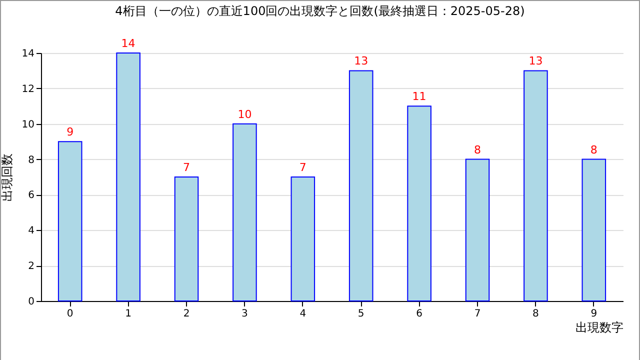 This screenshot has width=640, height=360. What do you see at coordinates (128, 43) in the screenshot?
I see `data-label: 14` at bounding box center [128, 43].